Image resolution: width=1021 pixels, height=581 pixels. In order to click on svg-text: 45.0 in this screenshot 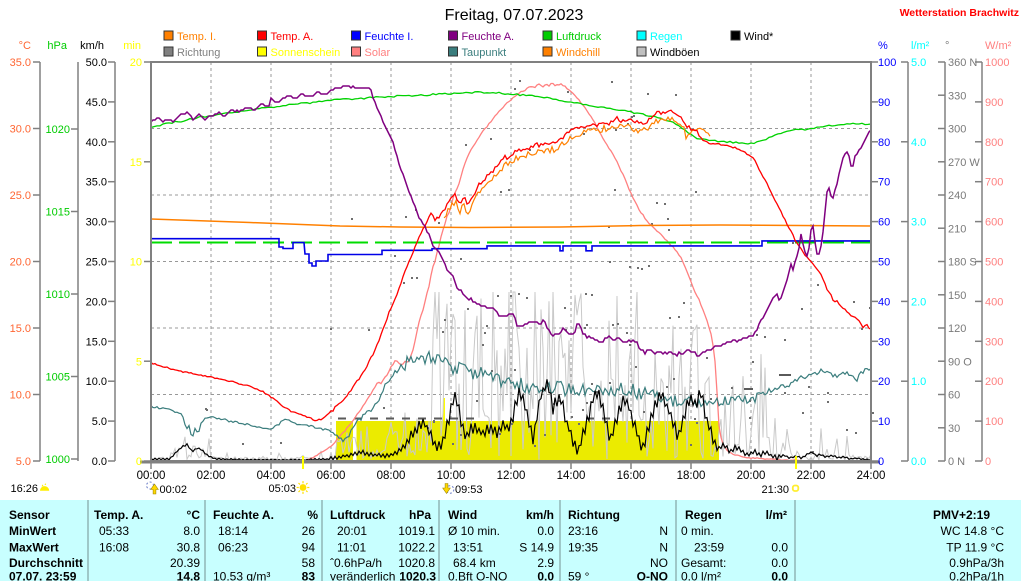, I will do `click(96, 103)`.